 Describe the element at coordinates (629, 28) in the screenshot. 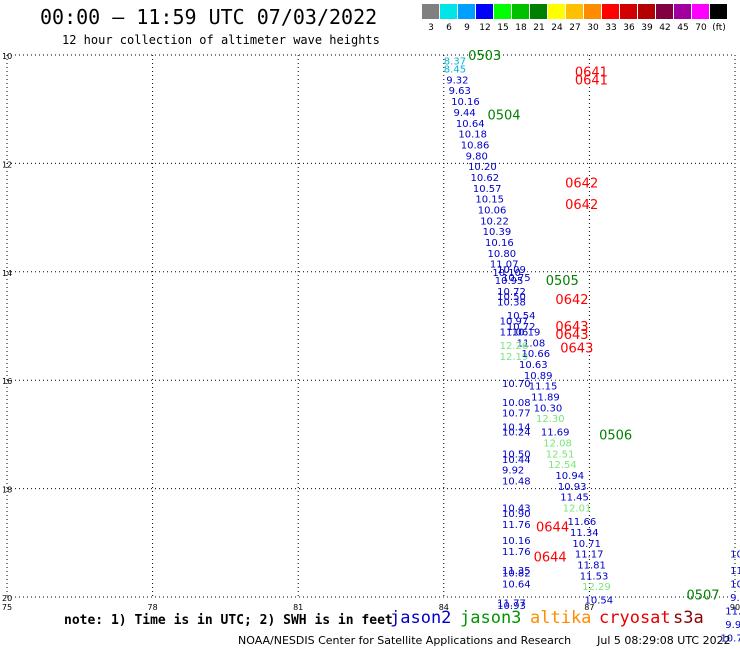

I see `scale-label: 36` at that location.